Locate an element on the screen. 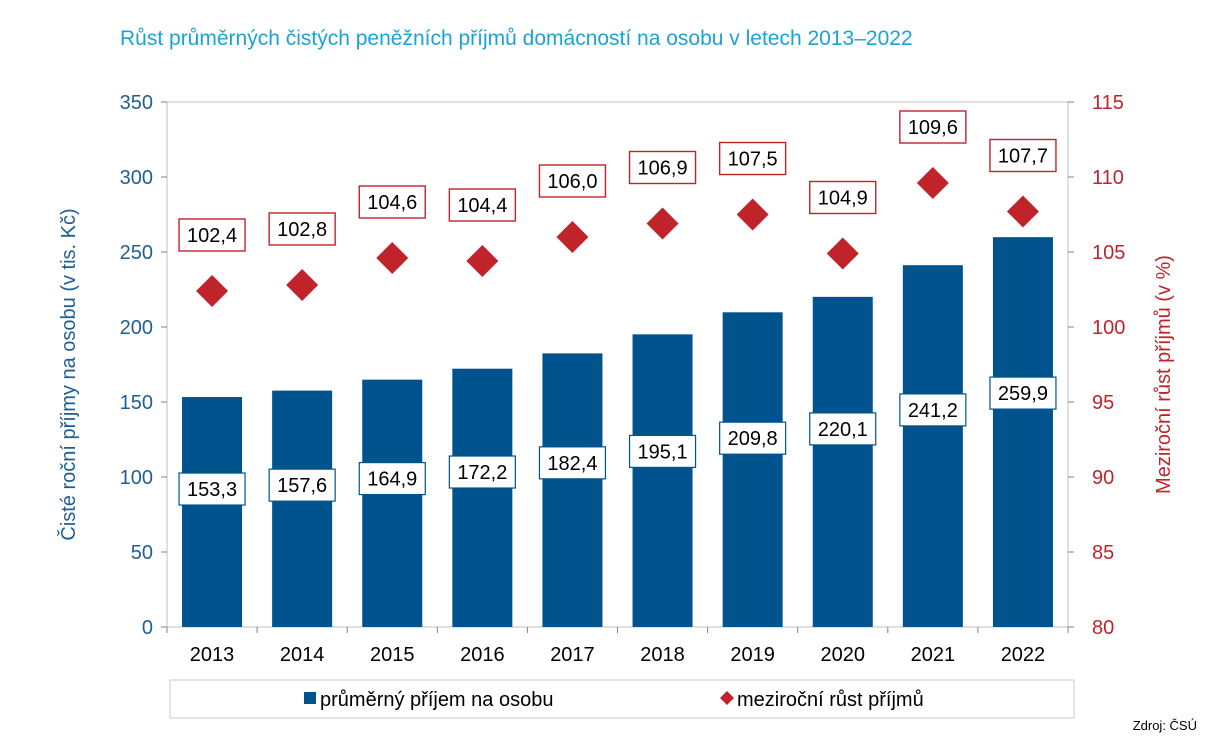  source-note: Zdroj: ČSÚ is located at coordinates (1165, 725).